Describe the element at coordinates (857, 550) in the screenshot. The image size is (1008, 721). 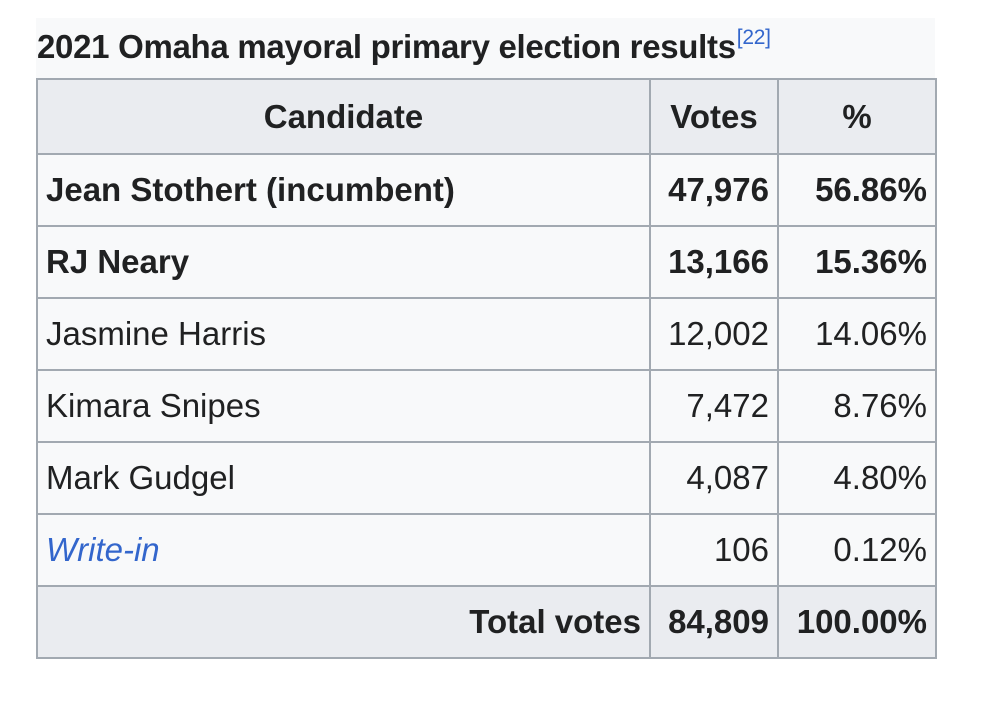
I see `candidate-percent: 0.12%` at that location.